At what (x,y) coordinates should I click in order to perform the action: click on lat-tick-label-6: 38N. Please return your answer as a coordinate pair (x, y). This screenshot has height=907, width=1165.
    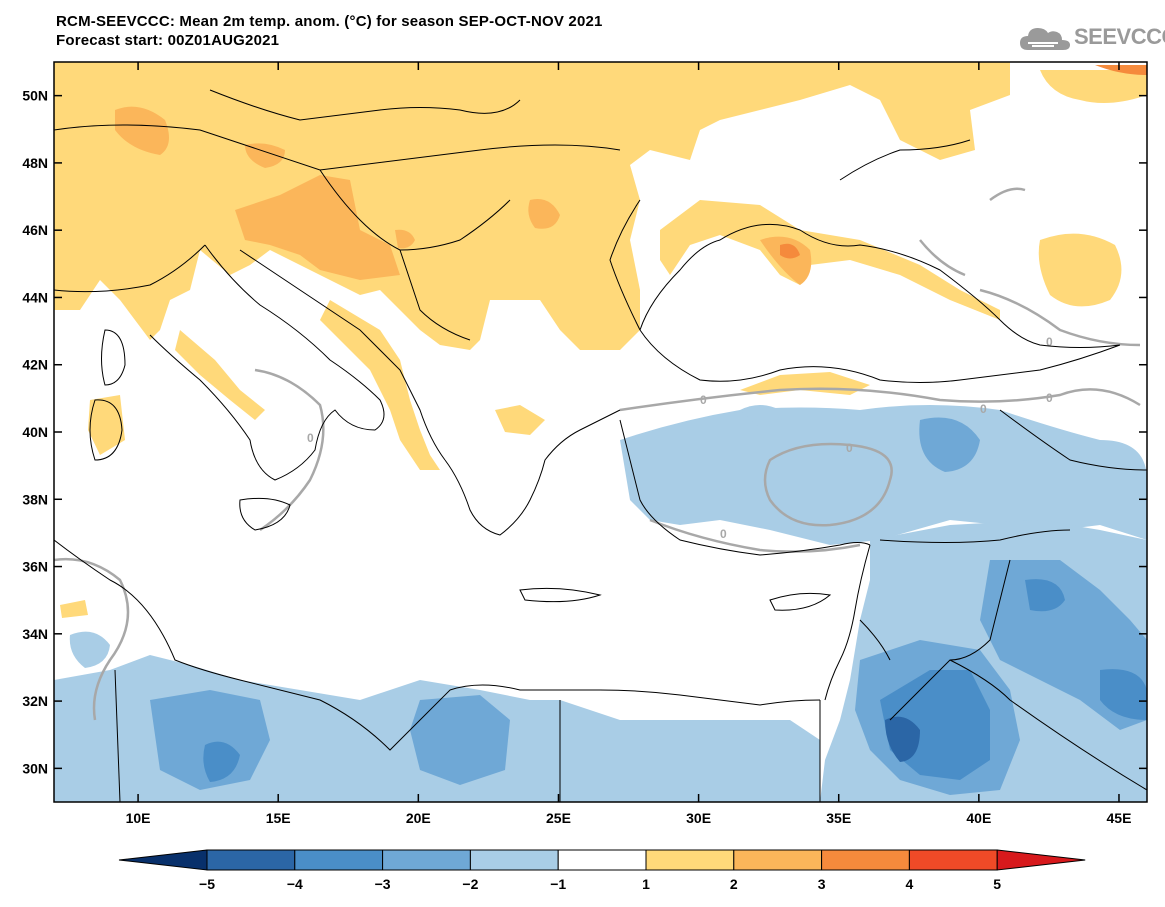
    Looking at the image, I should click on (35, 499).